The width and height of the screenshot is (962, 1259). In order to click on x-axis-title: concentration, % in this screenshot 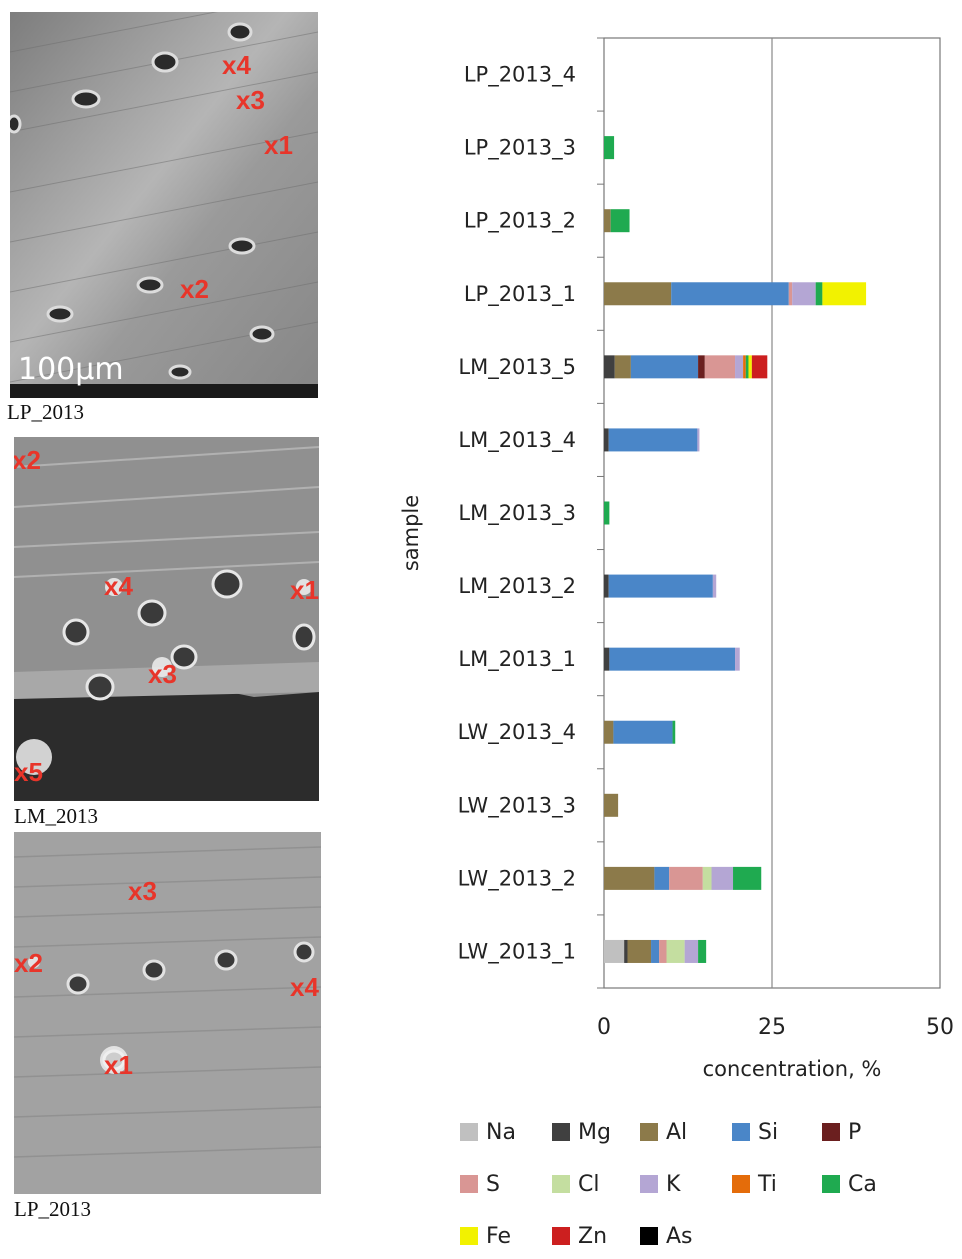, I will do `click(792, 1069)`.